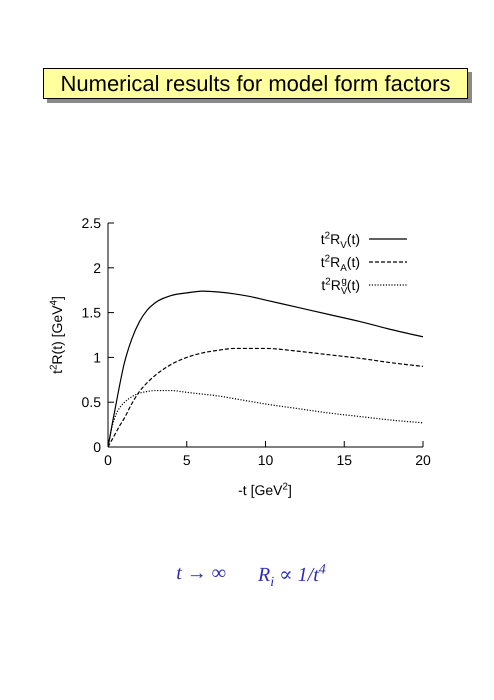 This screenshot has width=494, height=700. What do you see at coordinates (423, 460) in the screenshot?
I see `x-tick-label: 20` at bounding box center [423, 460].